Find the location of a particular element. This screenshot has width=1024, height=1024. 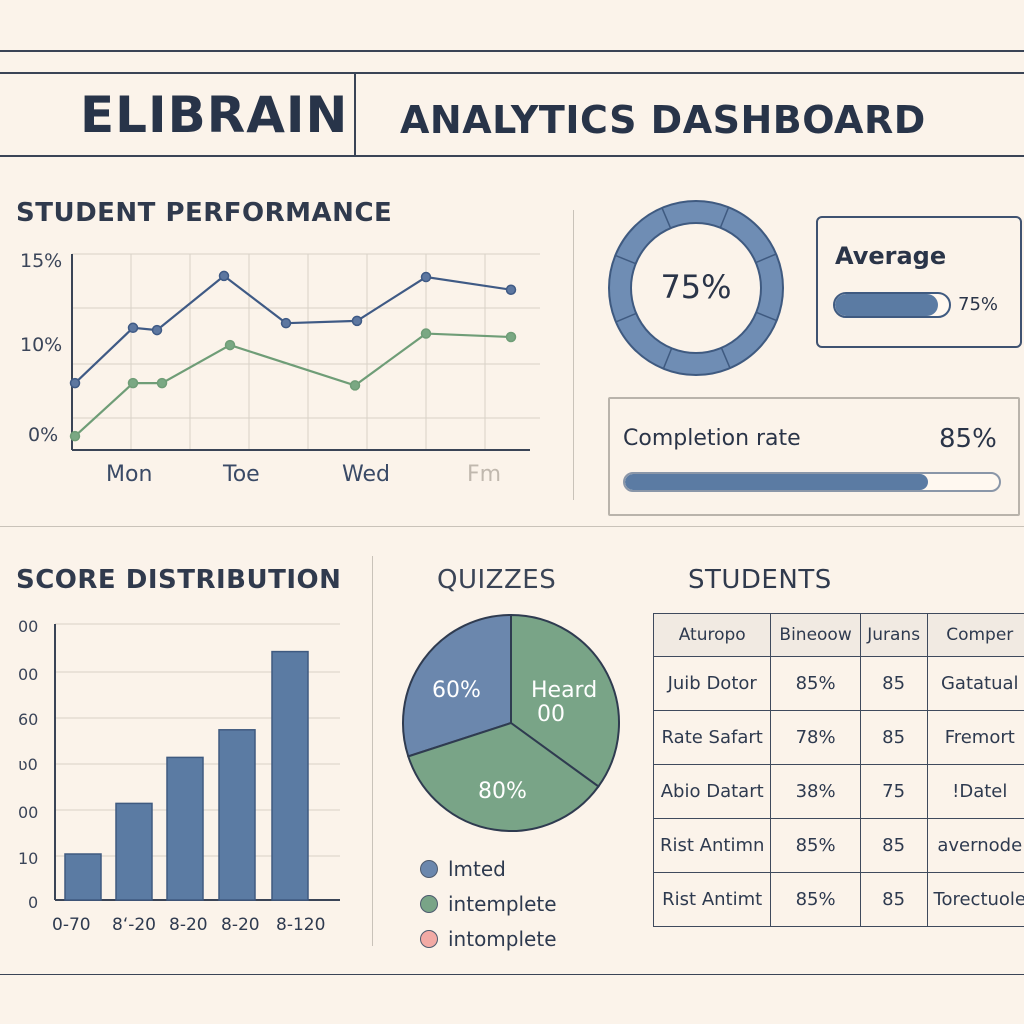

legend-label: intomplete is located at coordinates (502, 939).